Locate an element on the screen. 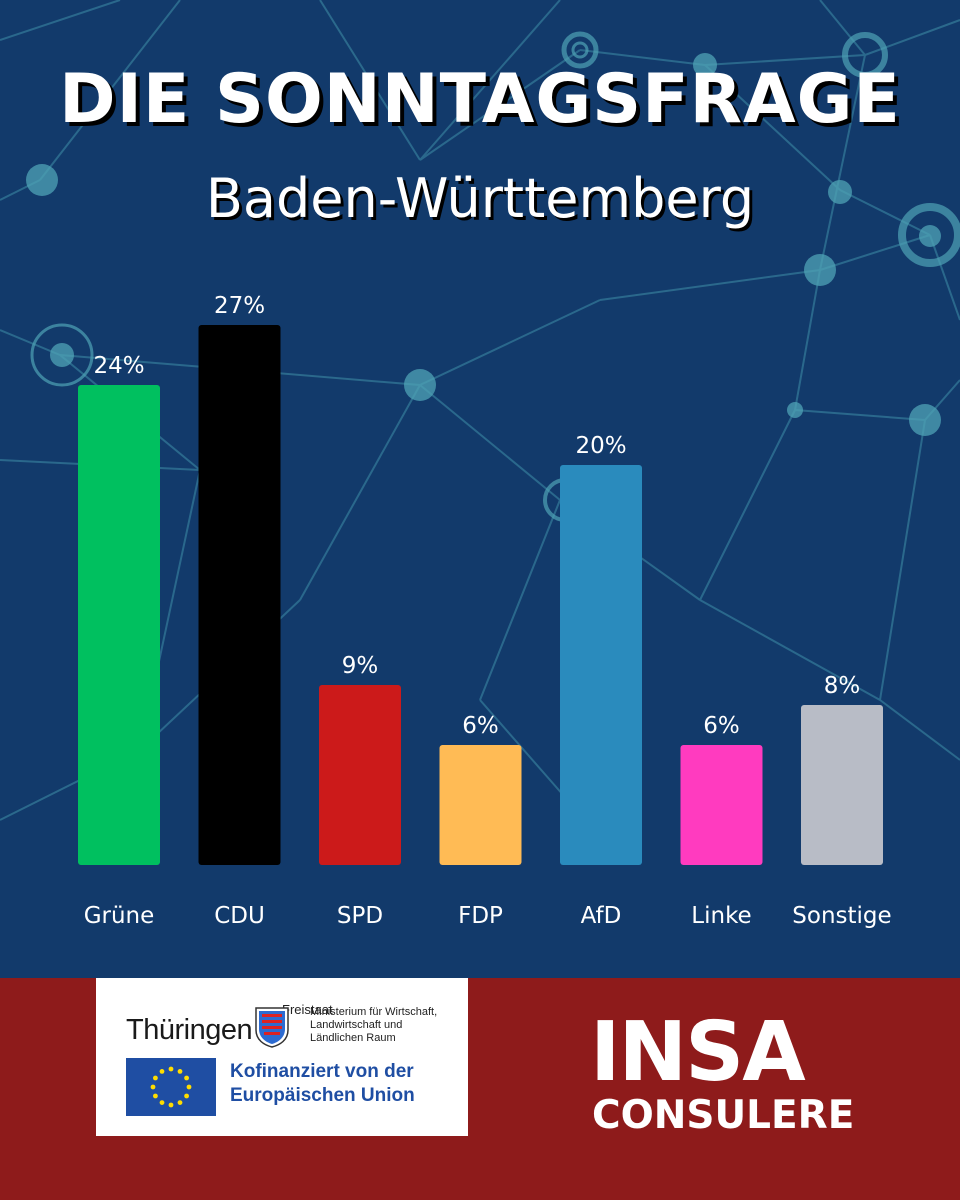  ministry-line-1: Ministerium für Wirtschaft, is located at coordinates (374, 1012).